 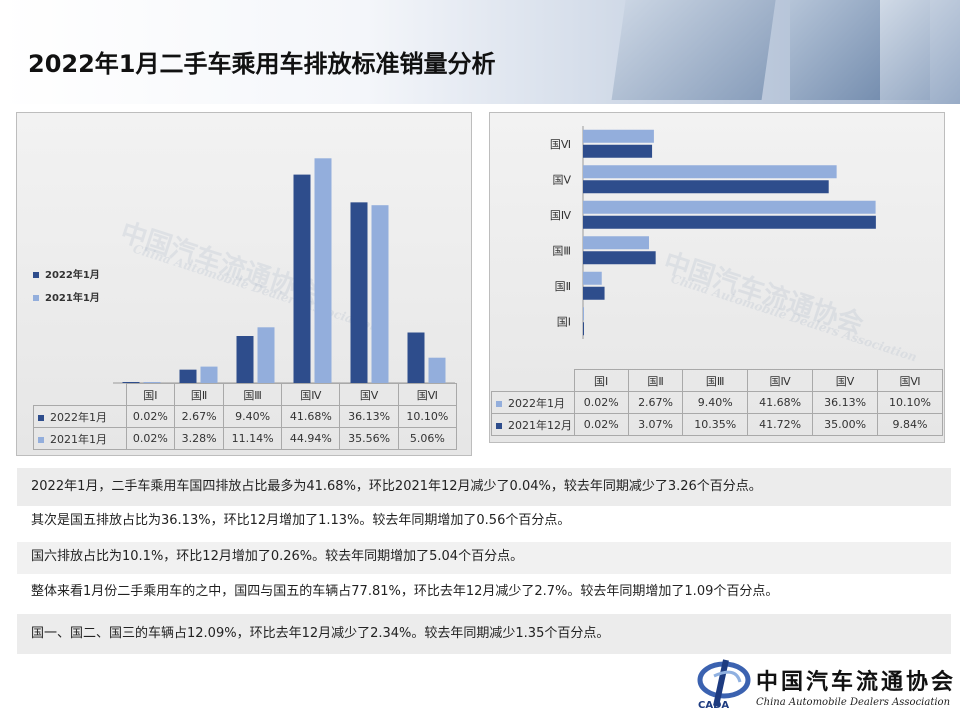 I want to click on table-cell: 5.06%, so click(x=427, y=438).